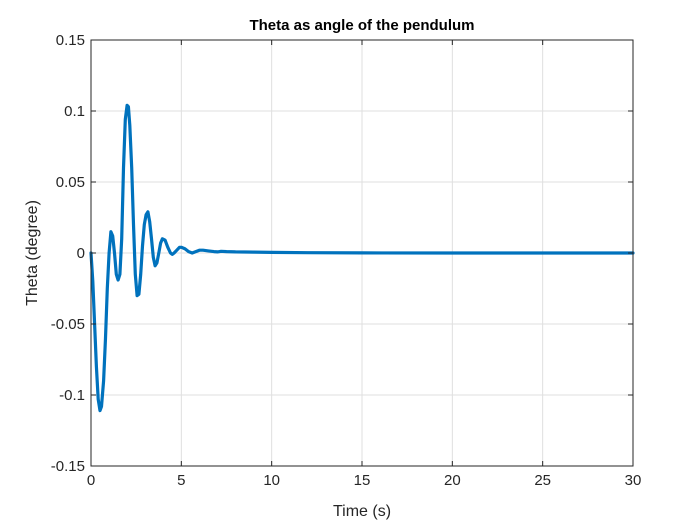  Describe the element at coordinates (74, 111) in the screenshot. I see `y-tick-label: 0.1` at that location.